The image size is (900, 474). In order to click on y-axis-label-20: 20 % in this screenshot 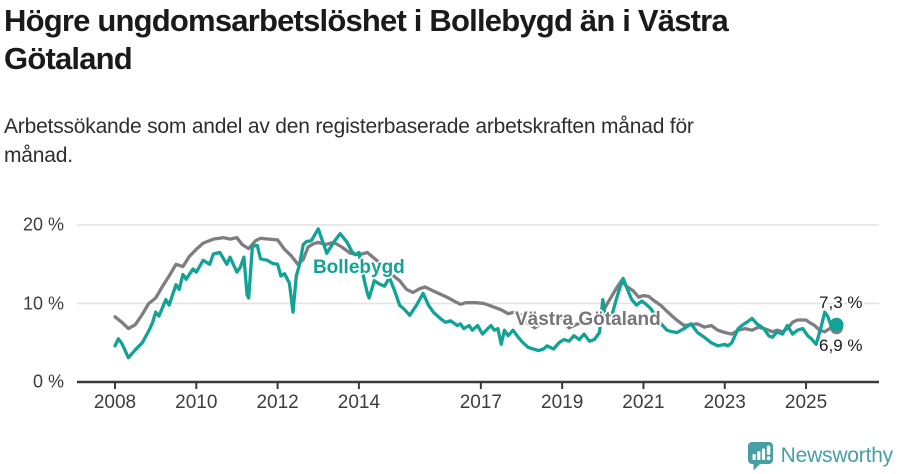, I will do `click(43, 224)`.